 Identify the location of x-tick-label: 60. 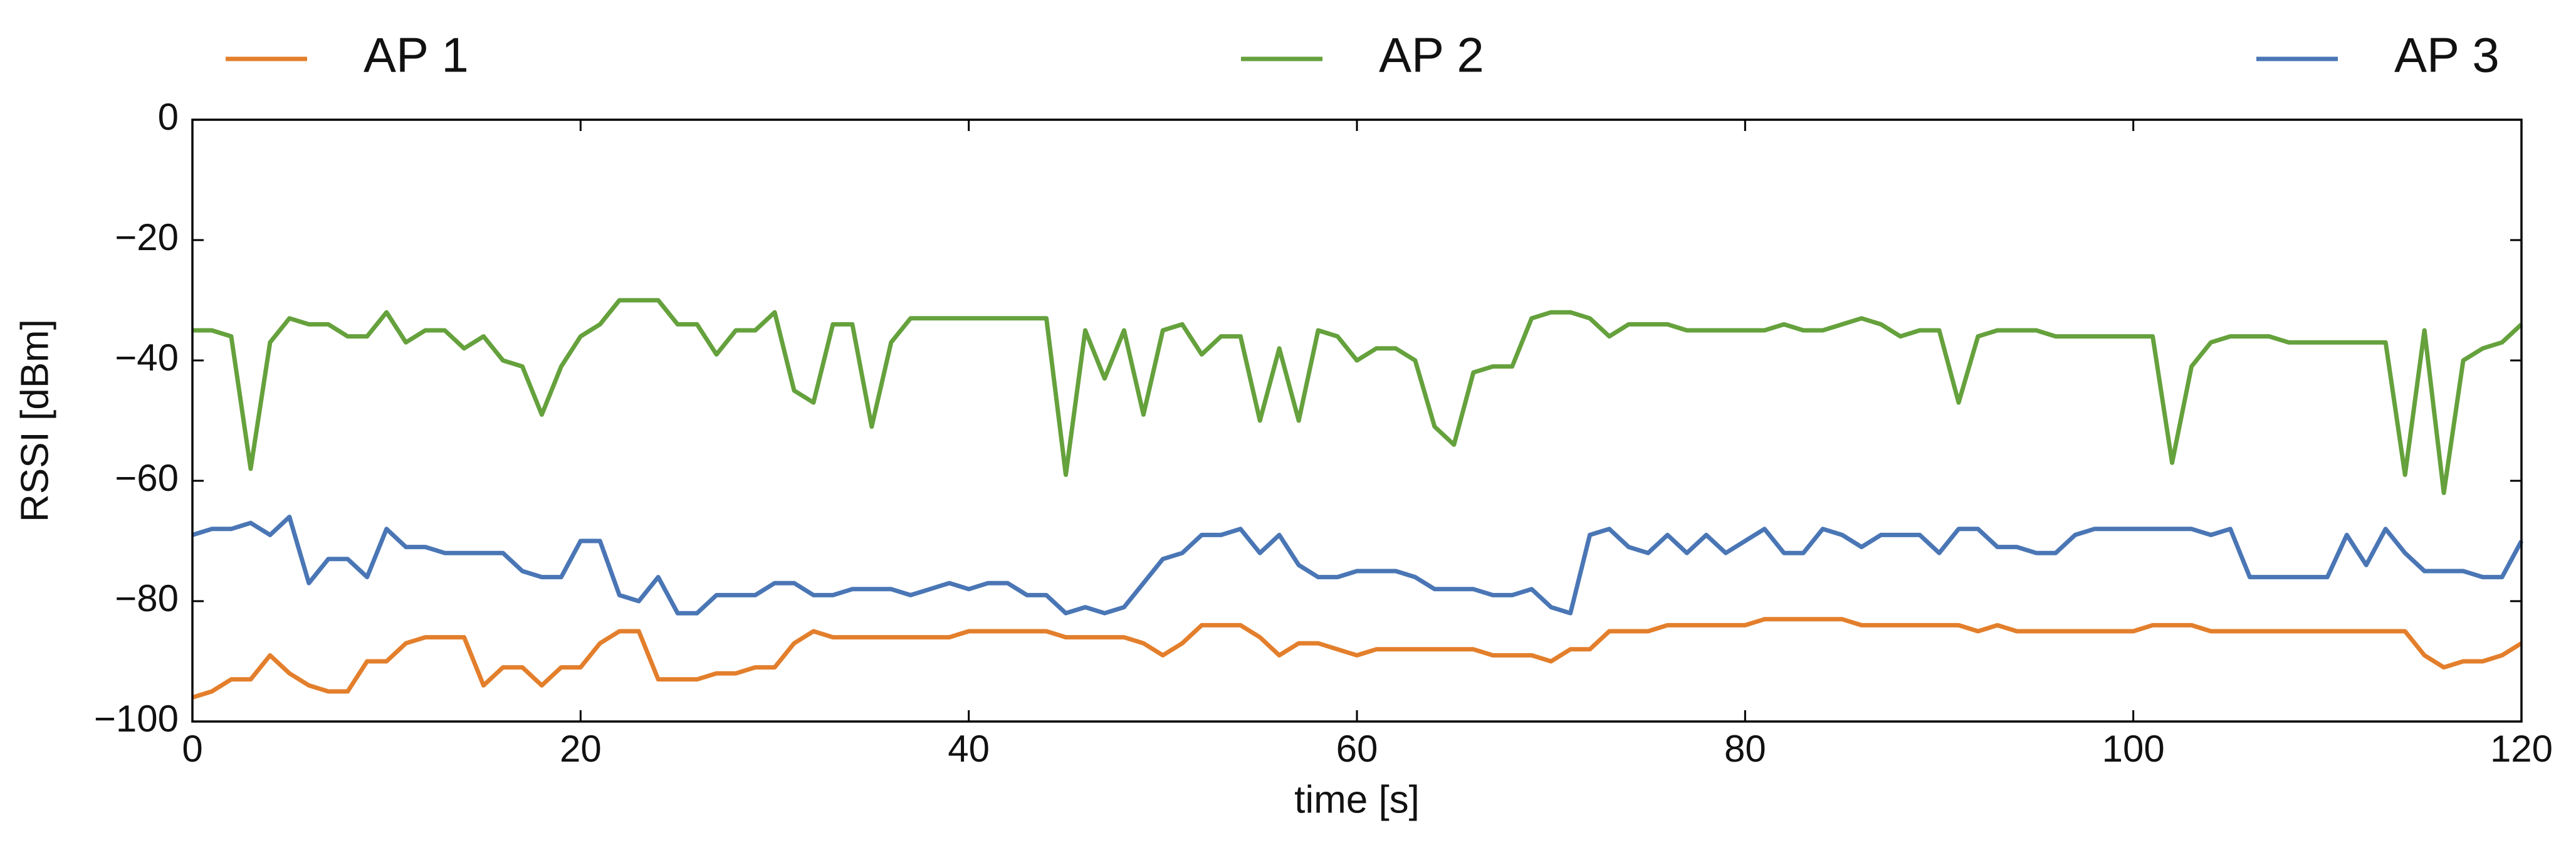
(1357, 749).